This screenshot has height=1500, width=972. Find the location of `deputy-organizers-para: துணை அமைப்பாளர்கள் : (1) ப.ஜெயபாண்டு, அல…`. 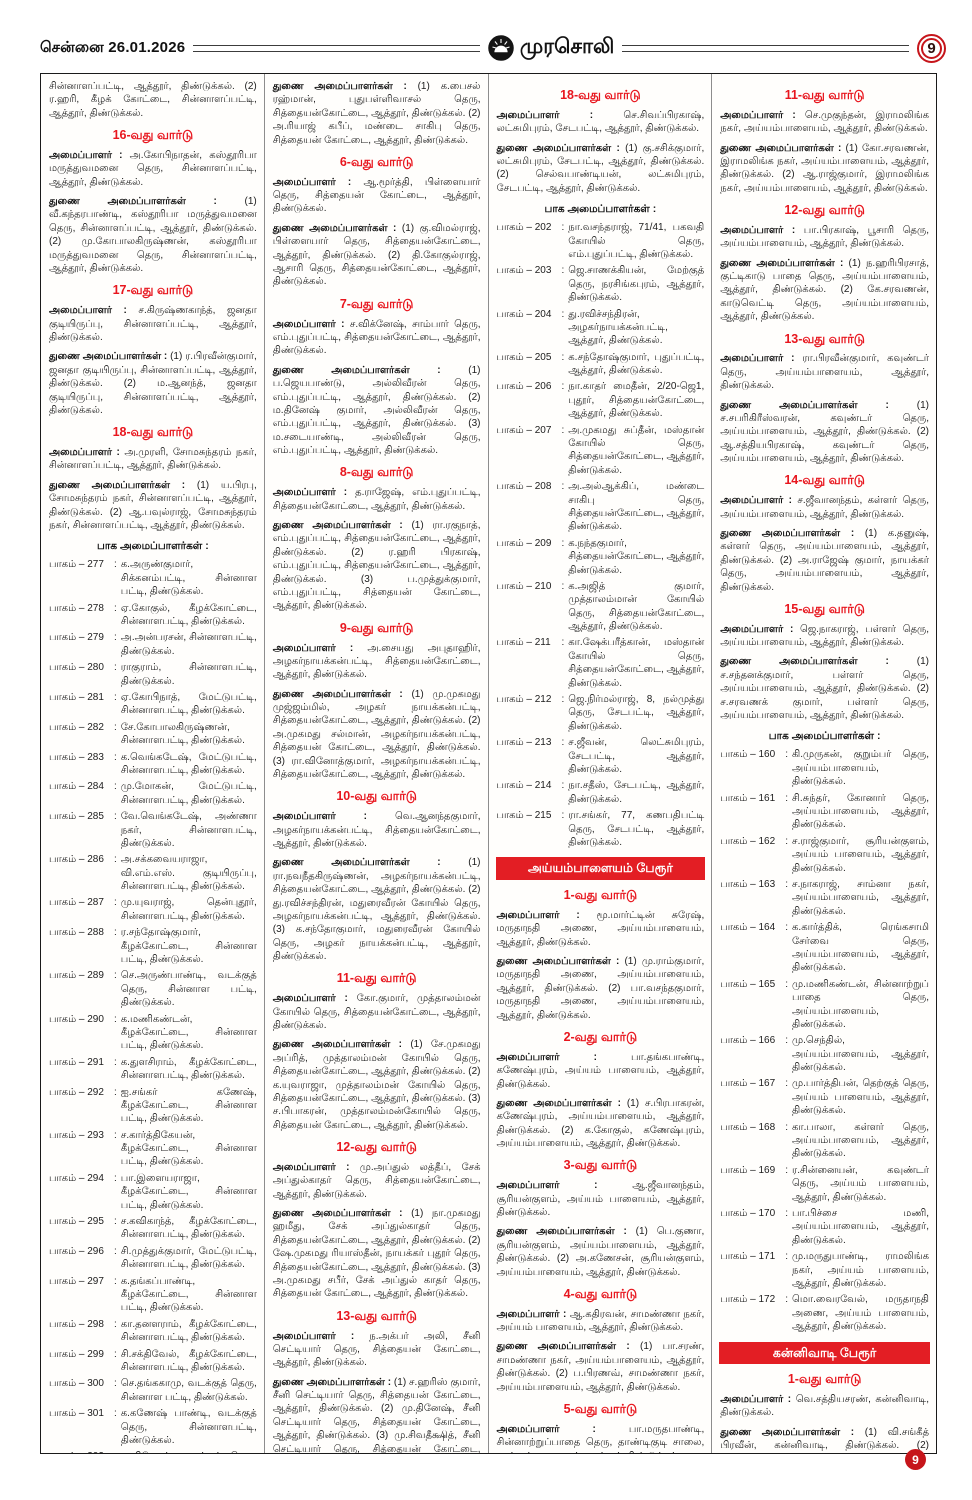

deputy-organizers-para: துணை அமைப்பாளர்கள் : (1) ப.ஜெயபாண்டு, அல… is located at coordinates (376, 410).